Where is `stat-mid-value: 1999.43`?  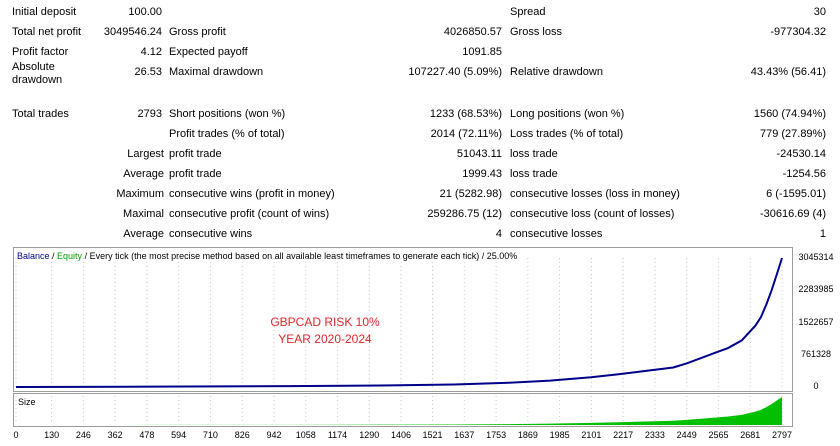 stat-mid-value: 1999.43 is located at coordinates (482, 174).